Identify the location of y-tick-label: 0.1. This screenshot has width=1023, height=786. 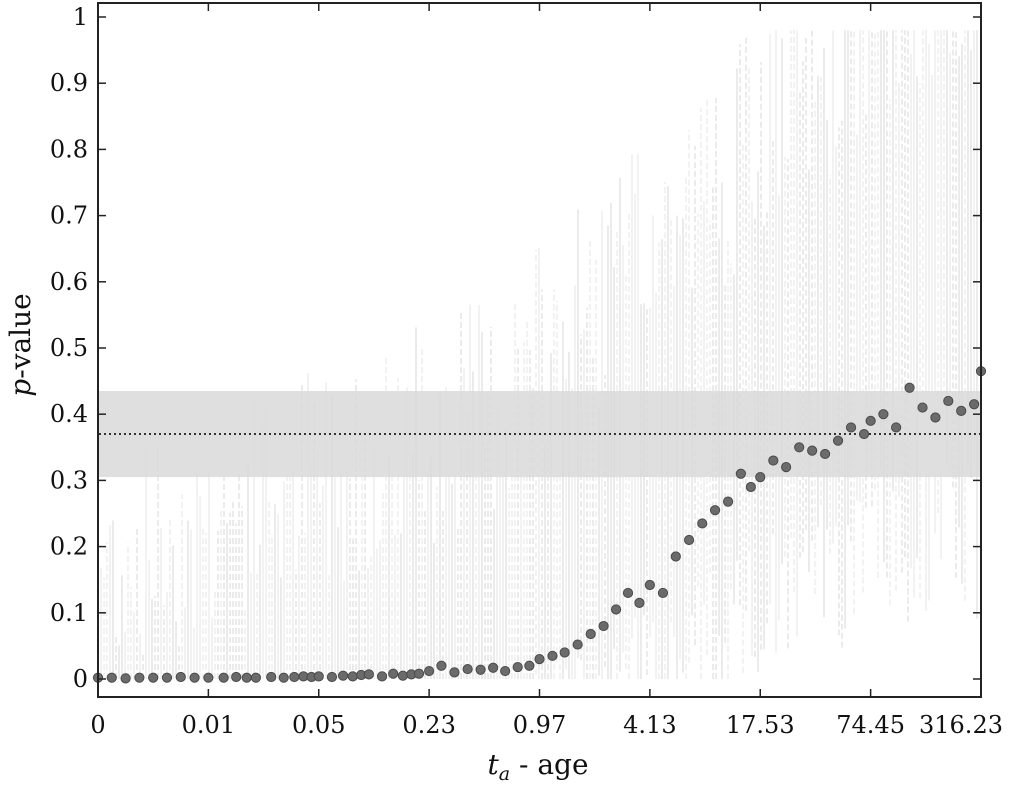
(69, 613).